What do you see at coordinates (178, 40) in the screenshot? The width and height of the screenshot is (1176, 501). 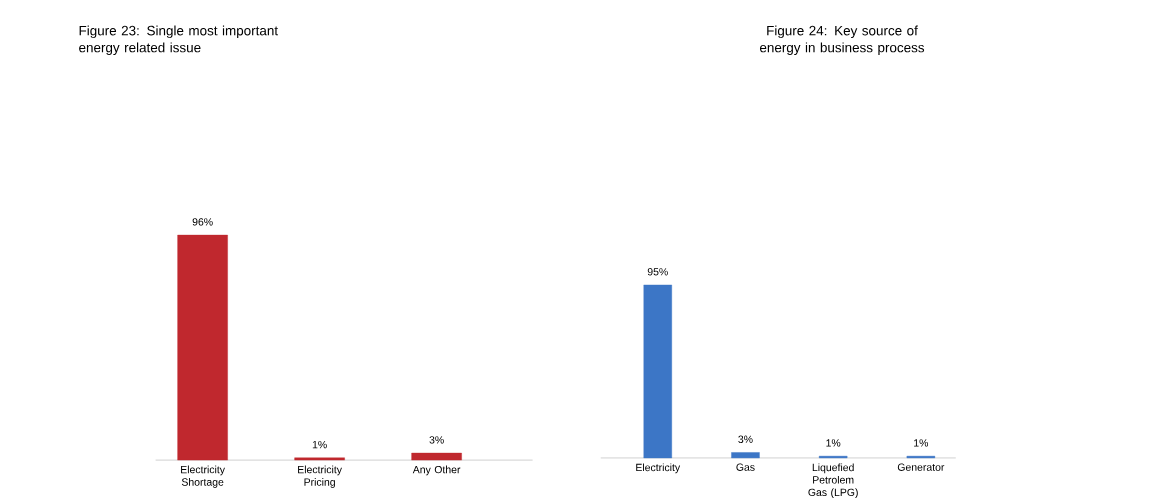 I see `chart-title: Figure 23: Single most important energy related issue` at bounding box center [178, 40].